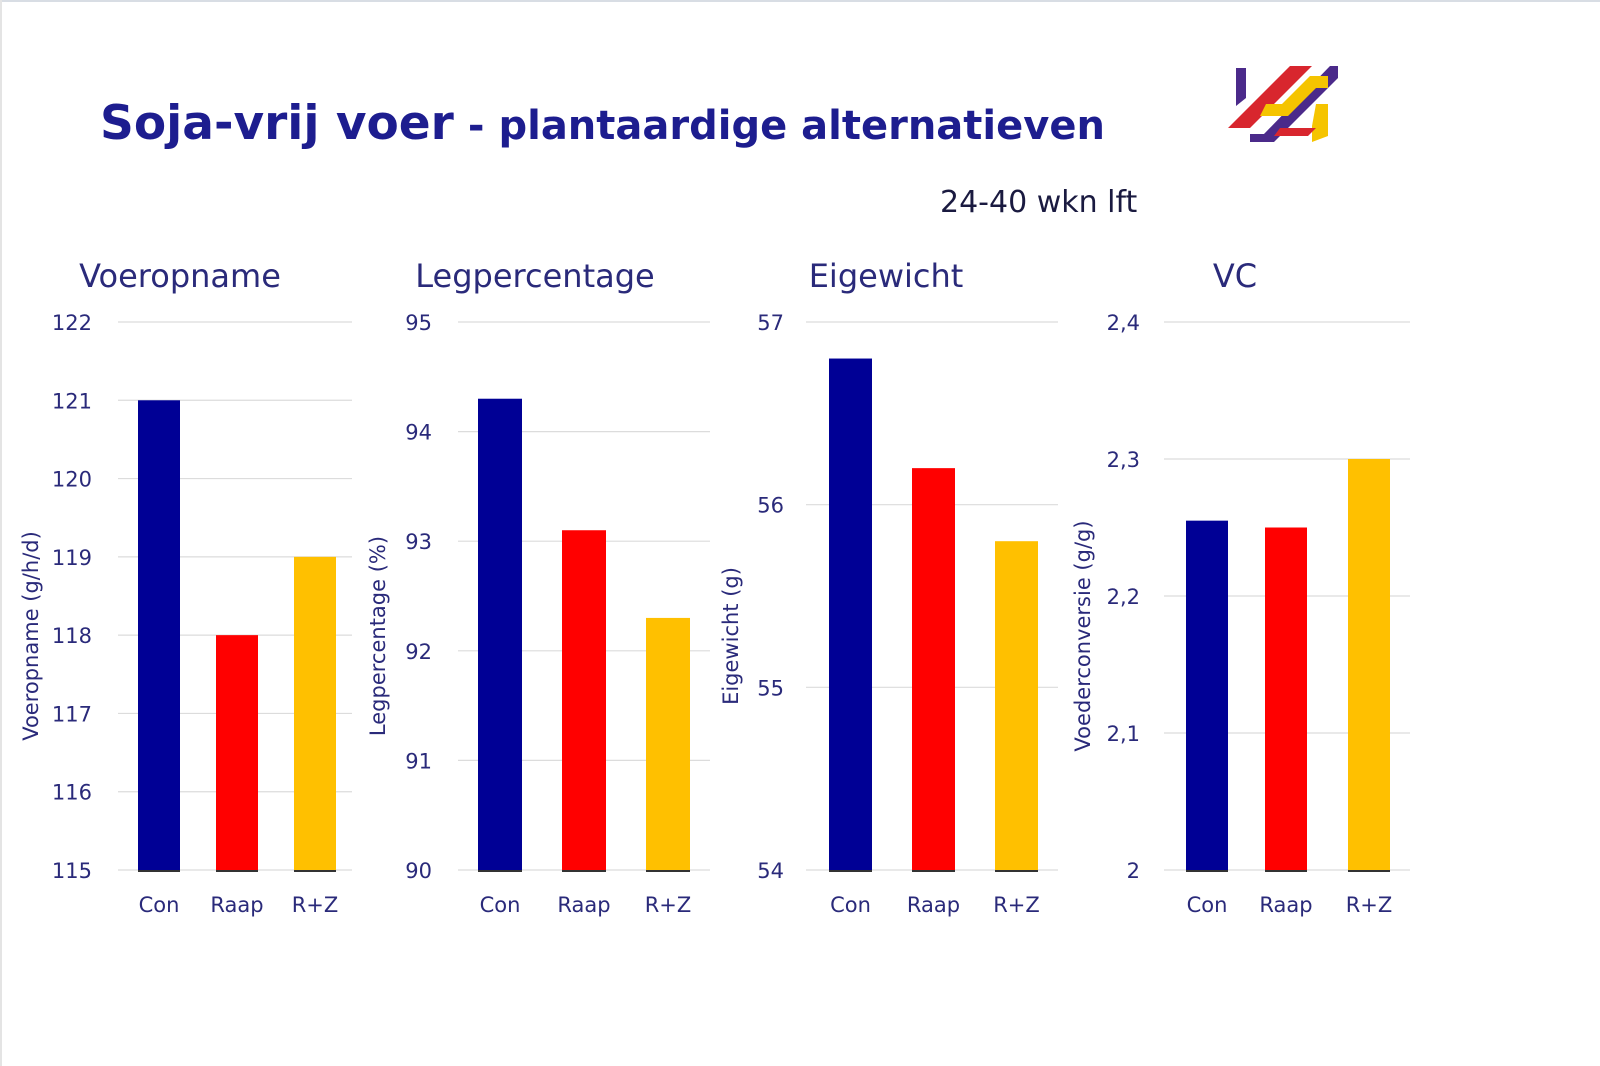  I want to click on y-tick-label: 94, so click(418, 433).